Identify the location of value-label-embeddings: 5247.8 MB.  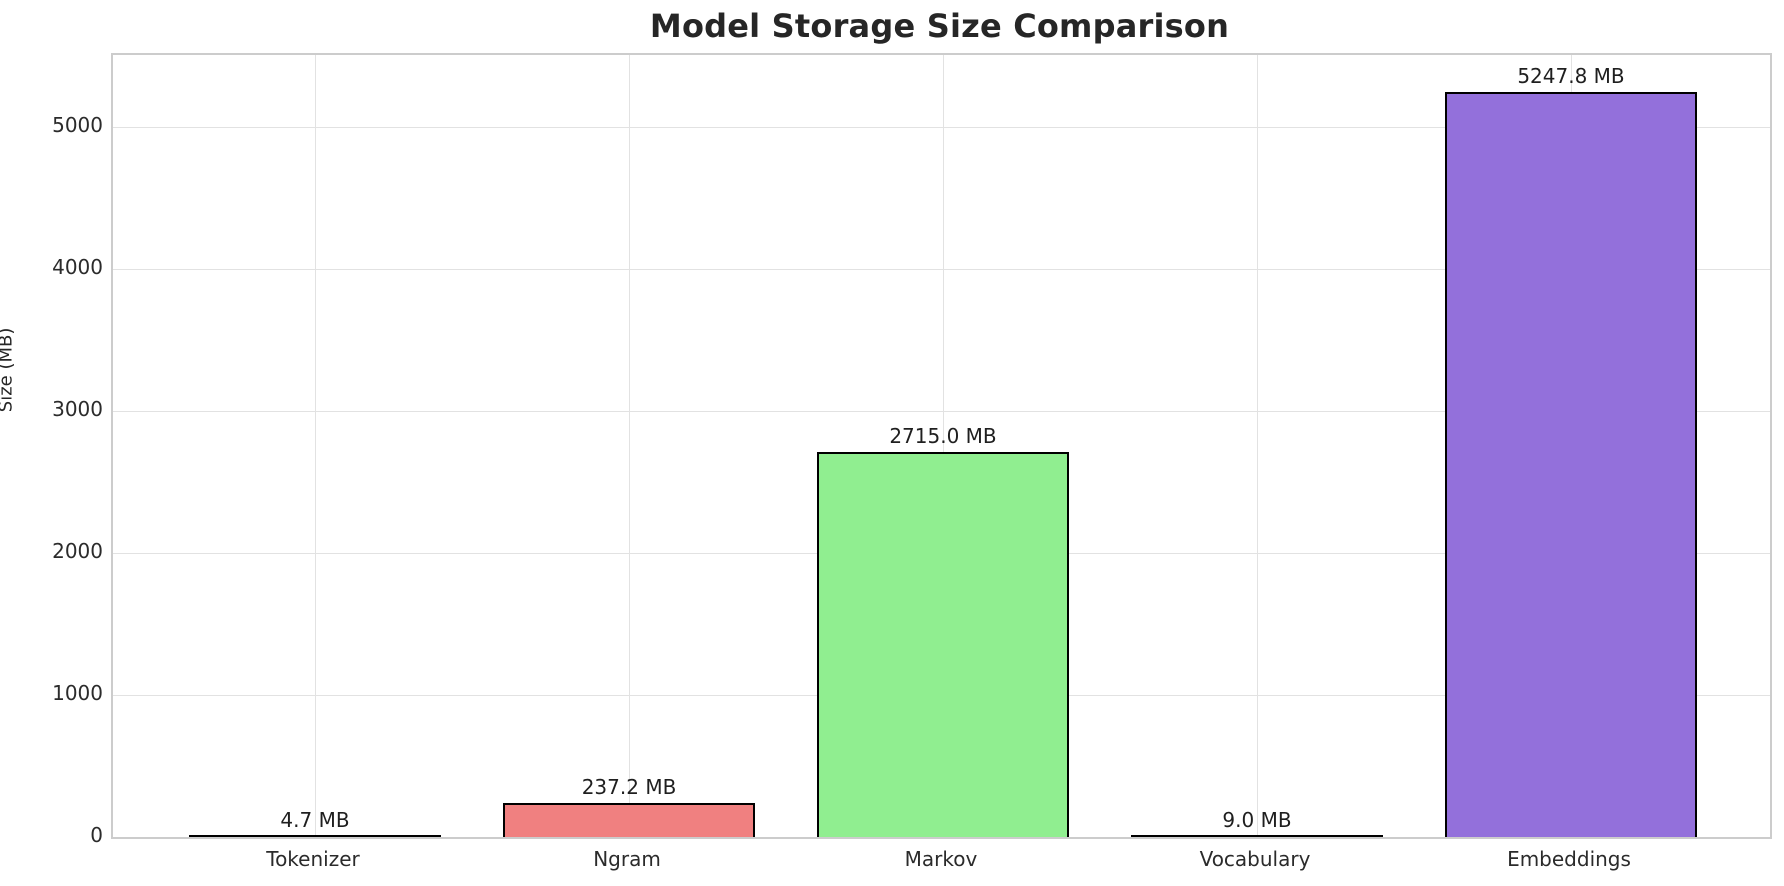
(1571, 76).